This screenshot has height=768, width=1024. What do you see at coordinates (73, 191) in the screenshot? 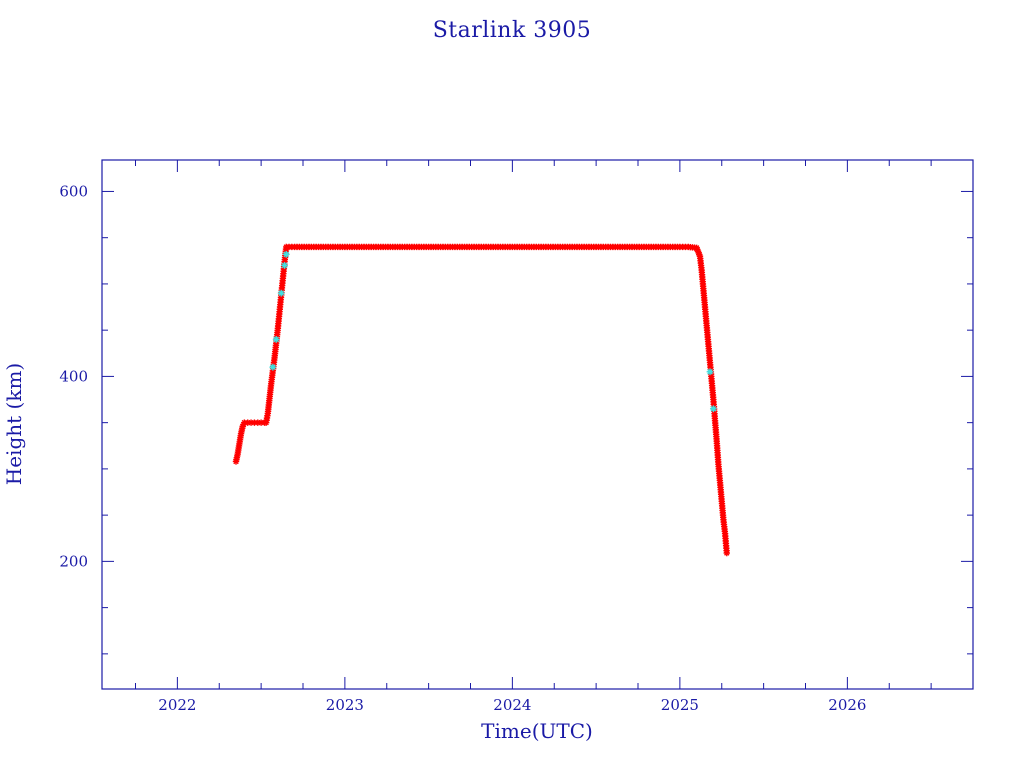
I see `y-tick-label: 600` at bounding box center [73, 191].